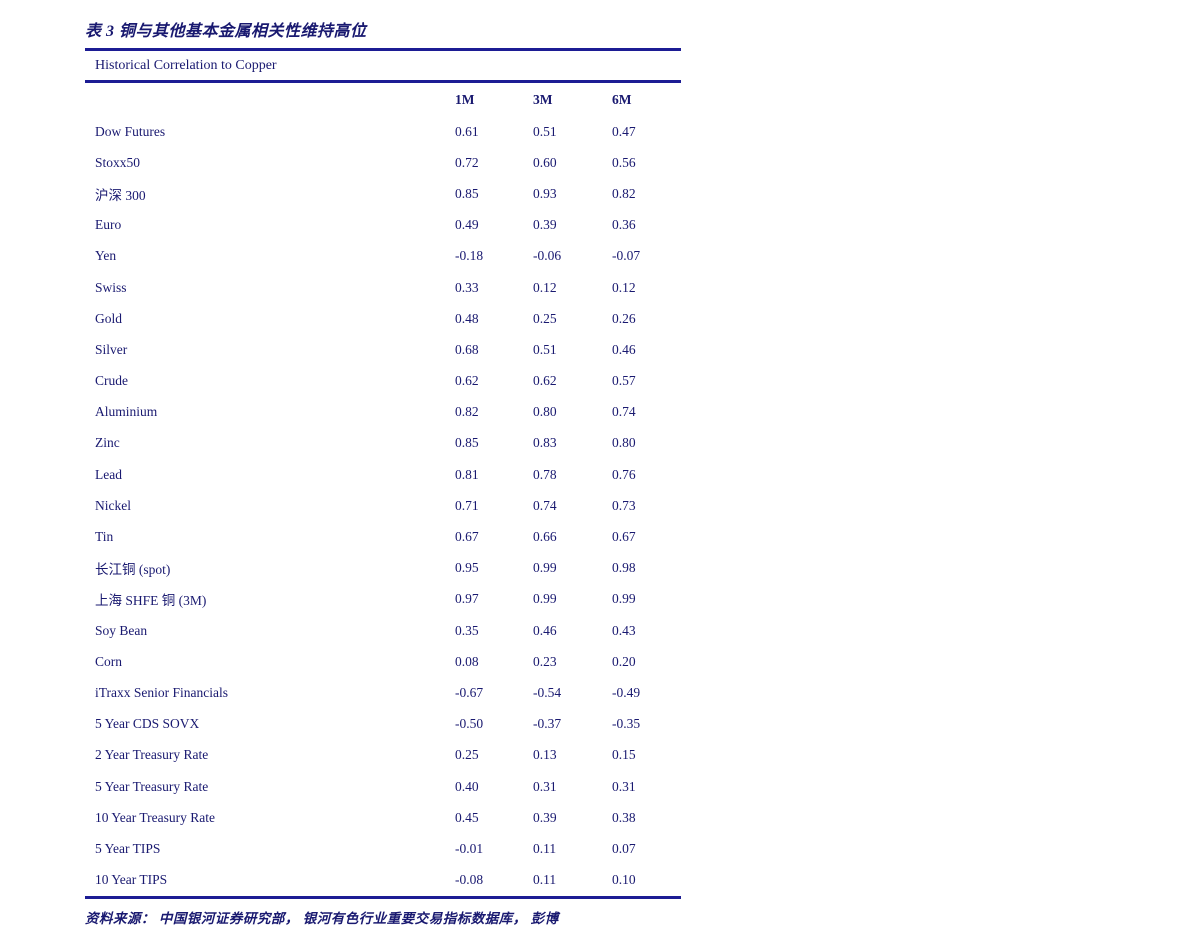  What do you see at coordinates (383, 412) in the screenshot?
I see `table-row: Aluminium 0.82 0.80 0.74` at bounding box center [383, 412].